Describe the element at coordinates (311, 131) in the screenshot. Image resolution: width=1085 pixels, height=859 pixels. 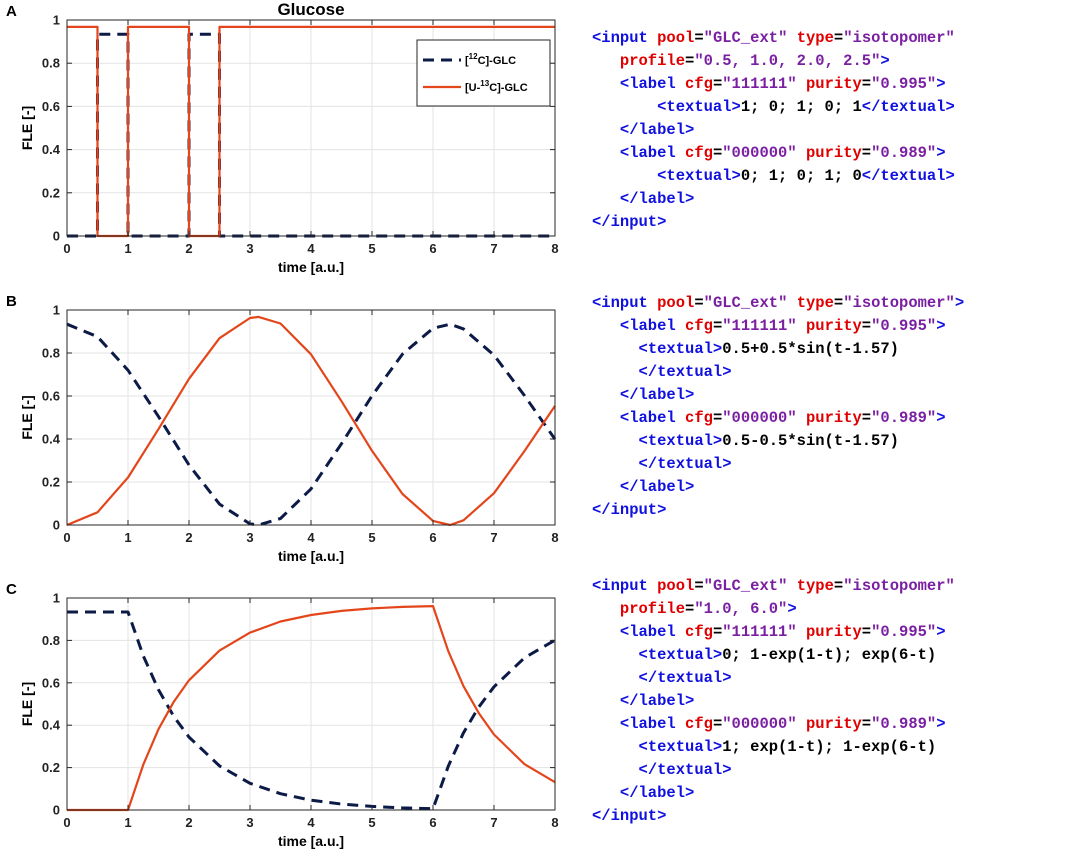
I see `series-13c-line` at that location.